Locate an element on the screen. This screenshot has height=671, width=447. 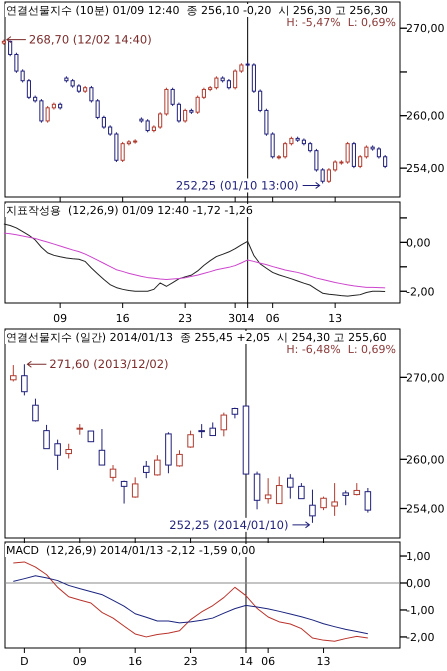
annotation: 252,25 (2014/01/10) is located at coordinates (228, 525).